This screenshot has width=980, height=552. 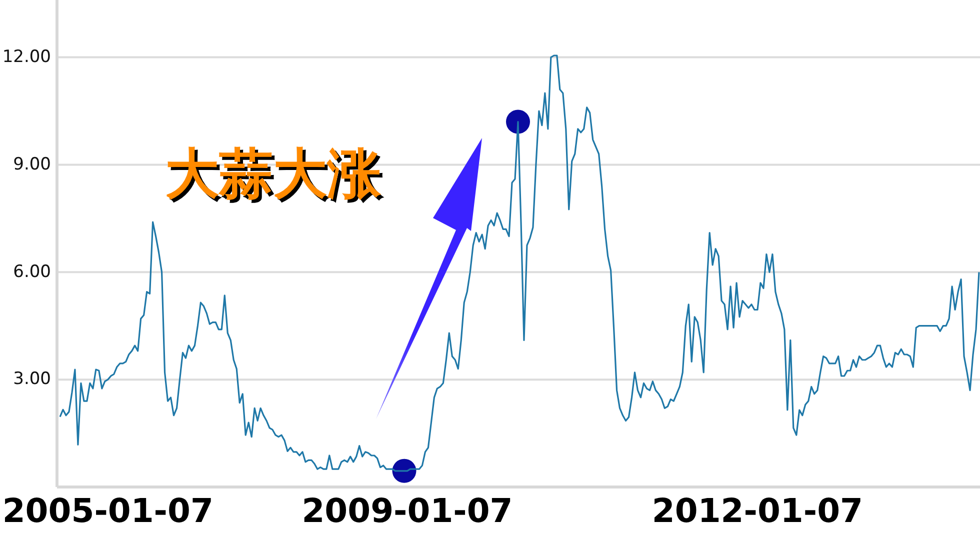 I want to click on annotation: 大蒜大涨, so click(x=273, y=174).